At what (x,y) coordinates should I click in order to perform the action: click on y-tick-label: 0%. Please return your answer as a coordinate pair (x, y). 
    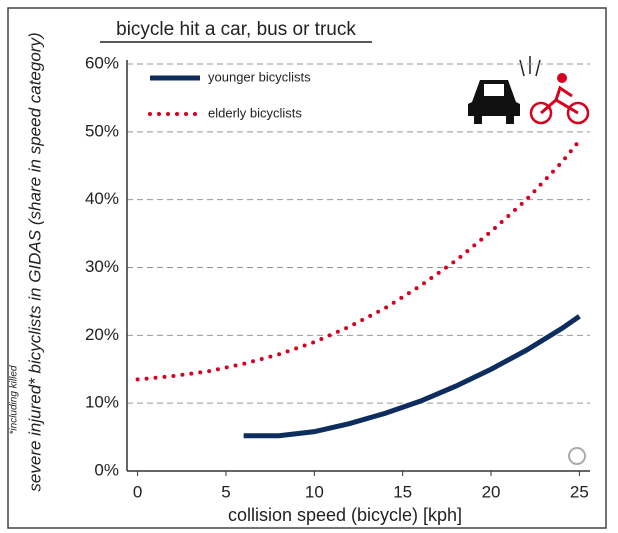
    Looking at the image, I should click on (106, 469).